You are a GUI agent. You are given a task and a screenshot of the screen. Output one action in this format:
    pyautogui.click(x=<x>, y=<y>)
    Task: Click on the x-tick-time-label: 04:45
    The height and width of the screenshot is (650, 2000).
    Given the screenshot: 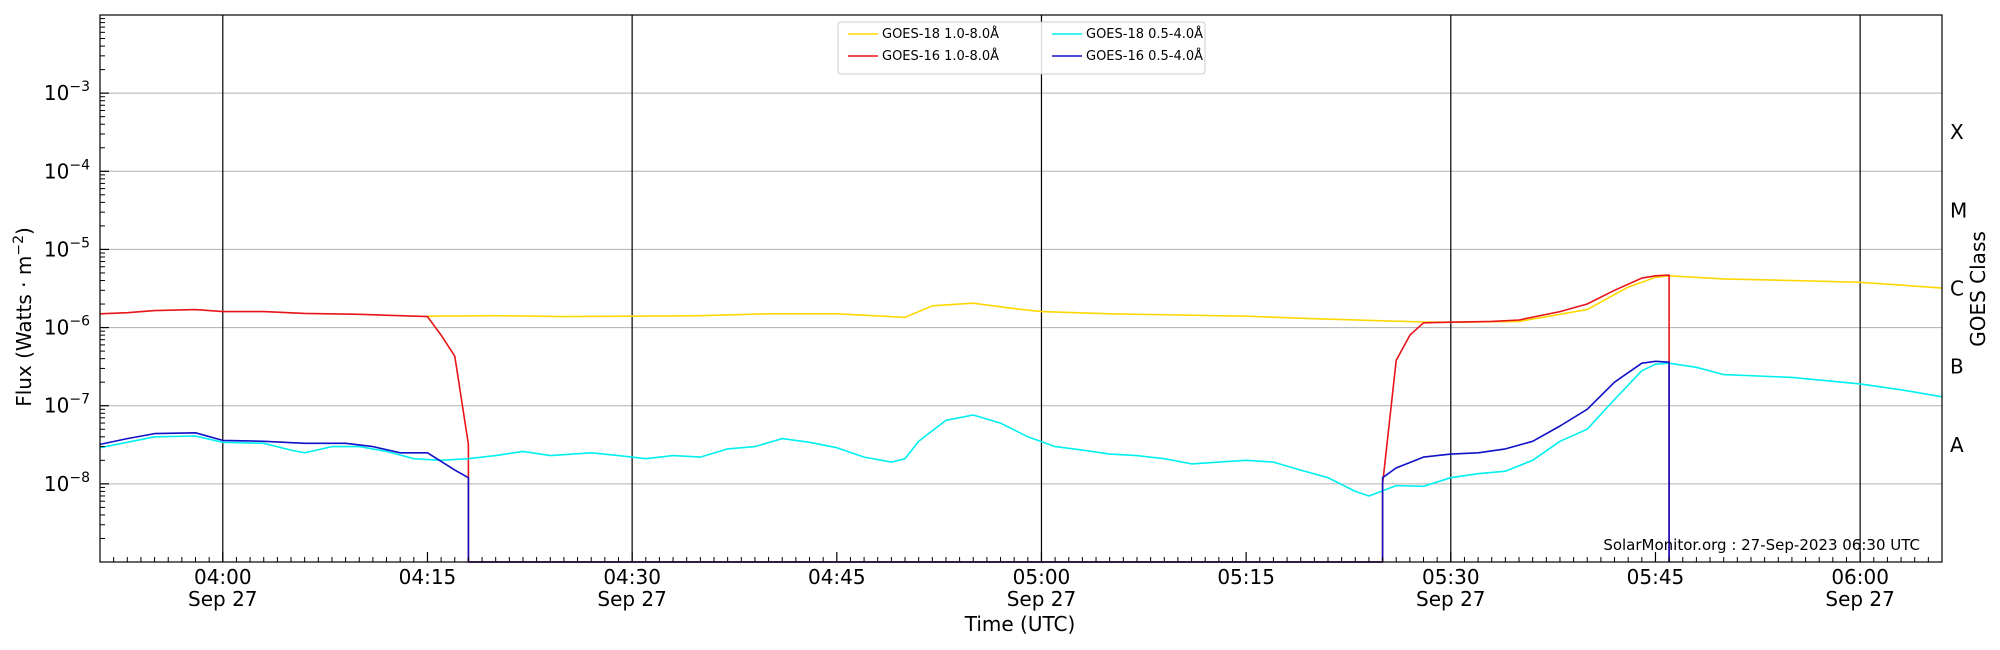 What is the action you would take?
    pyautogui.click(x=837, y=577)
    